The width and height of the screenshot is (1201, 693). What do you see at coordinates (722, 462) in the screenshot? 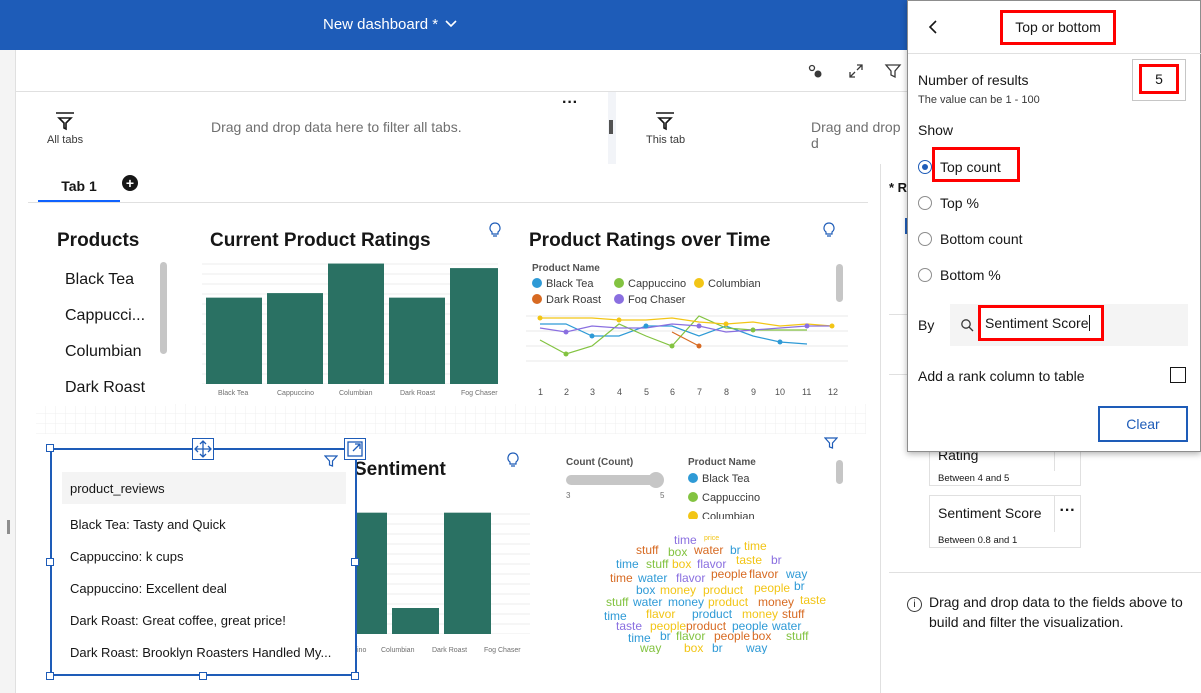
I see `legend-title: Product Name` at bounding box center [722, 462].